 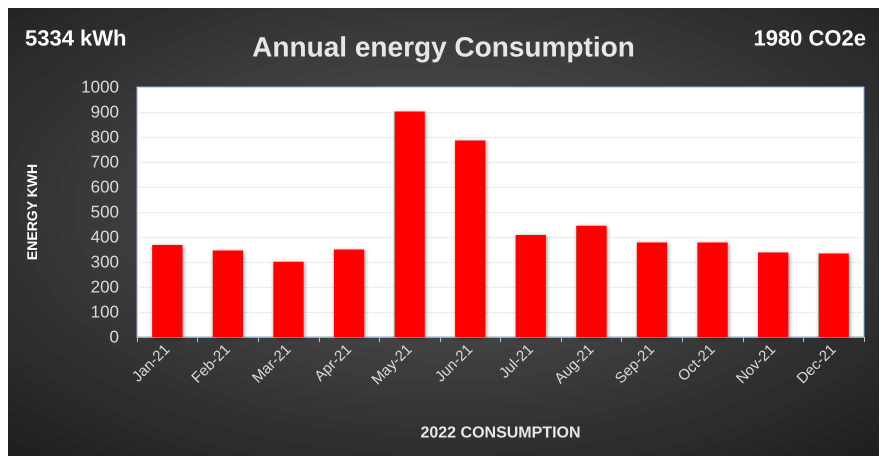 What do you see at coordinates (809, 38) in the screenshot?
I see `text: 1980 CO2e` at bounding box center [809, 38].